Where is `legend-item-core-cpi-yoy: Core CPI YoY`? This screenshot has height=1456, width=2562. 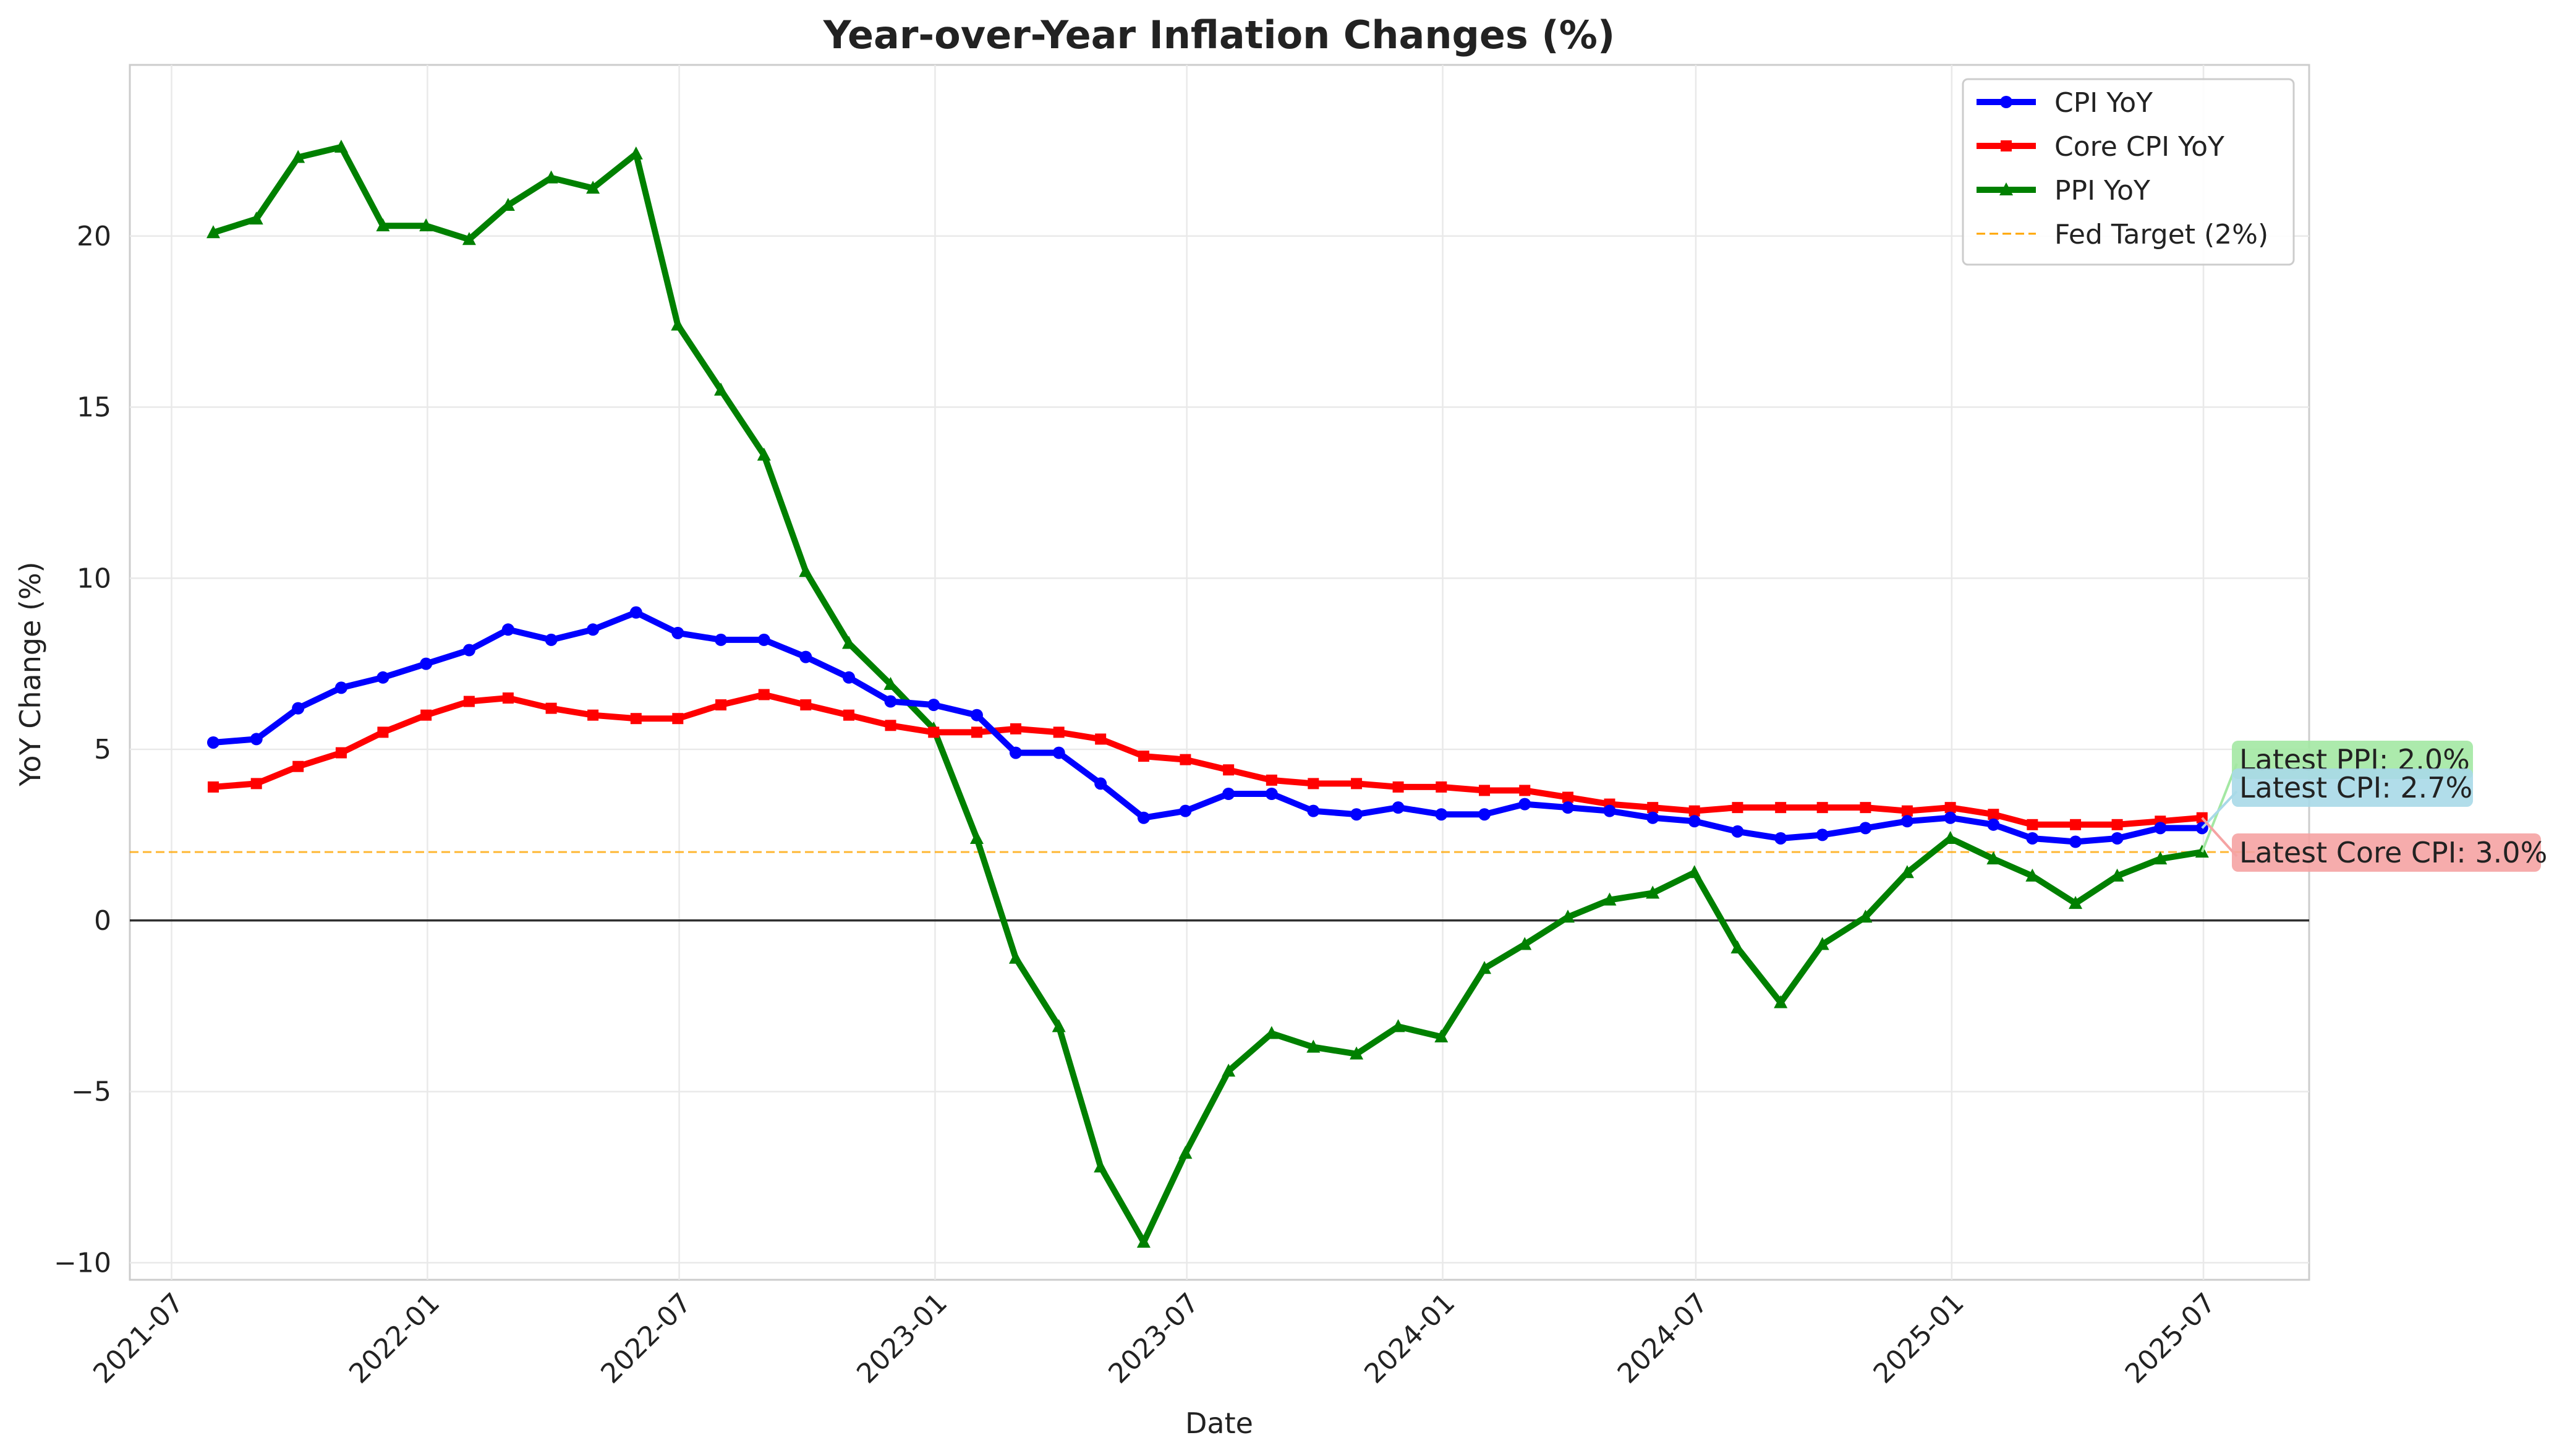 legend-item-core-cpi-yoy: Core CPI YoY is located at coordinates (2100, 147).